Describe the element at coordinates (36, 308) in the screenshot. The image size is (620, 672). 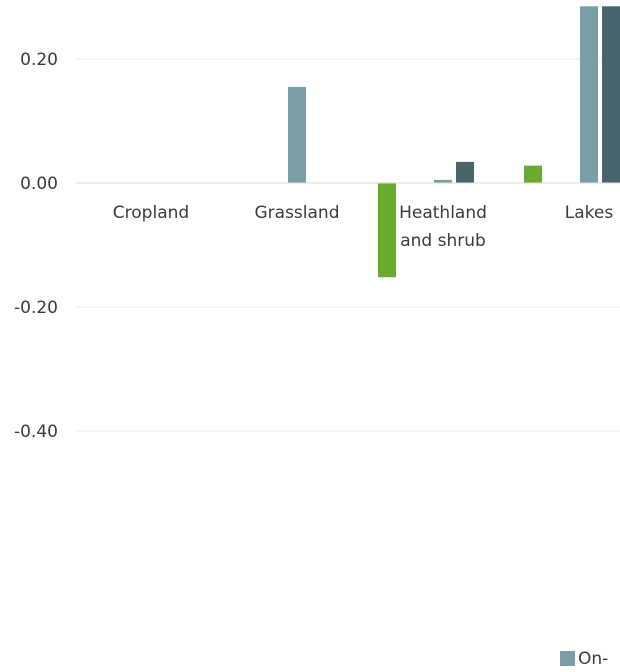
I see `y-tick-label: -0.20` at that location.